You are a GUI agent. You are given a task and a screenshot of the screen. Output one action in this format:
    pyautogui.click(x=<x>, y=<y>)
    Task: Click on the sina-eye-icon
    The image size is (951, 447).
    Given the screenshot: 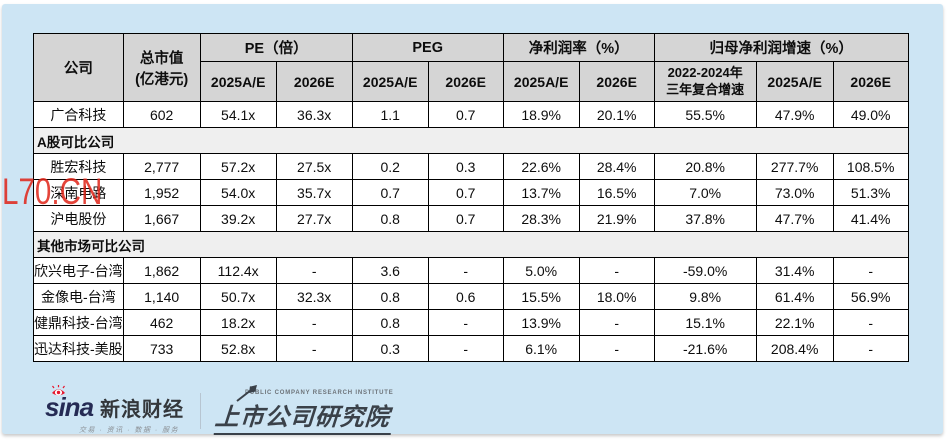 What is the action you would take?
    pyautogui.click(x=58, y=389)
    